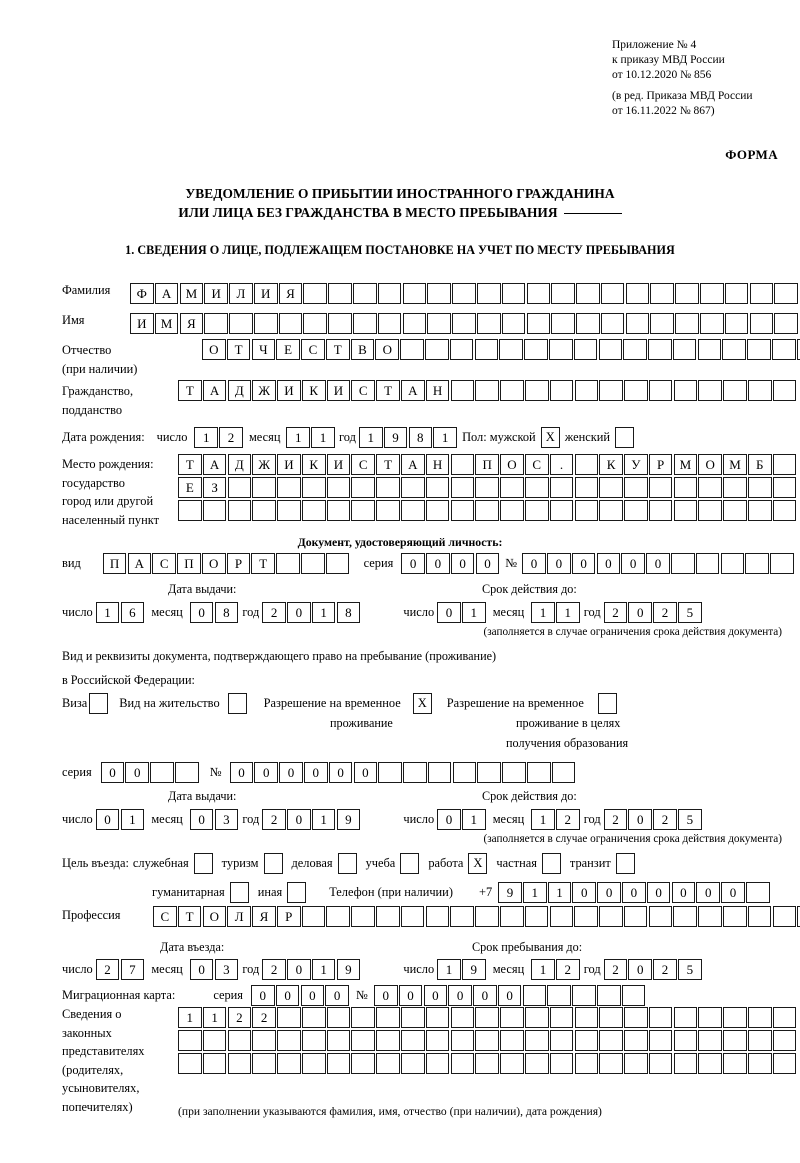 The width and height of the screenshot is (800, 1163). Describe the element at coordinates (690, 612) in the screenshot. I see `char-cell: 5` at that location.